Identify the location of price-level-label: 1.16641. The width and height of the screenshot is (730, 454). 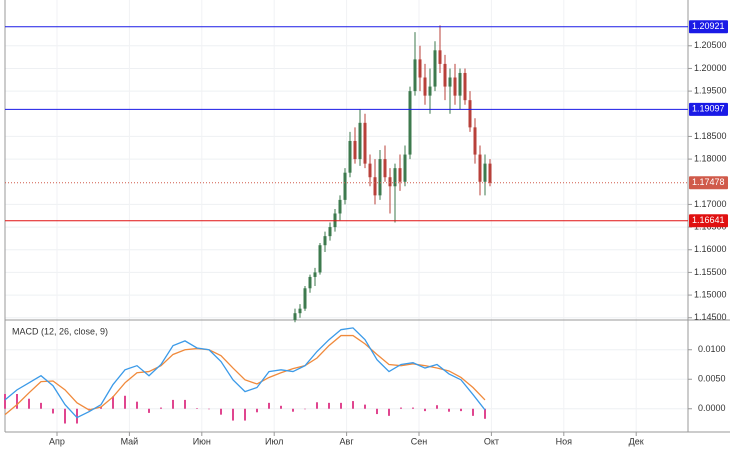
(708, 220).